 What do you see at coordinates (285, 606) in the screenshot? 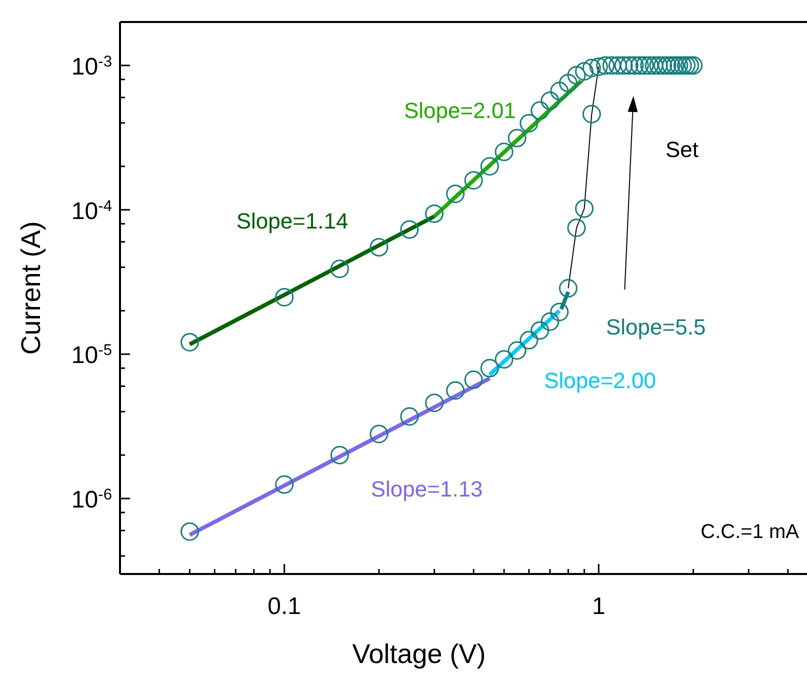
I see `x-tick-label: 0.1` at bounding box center [285, 606].